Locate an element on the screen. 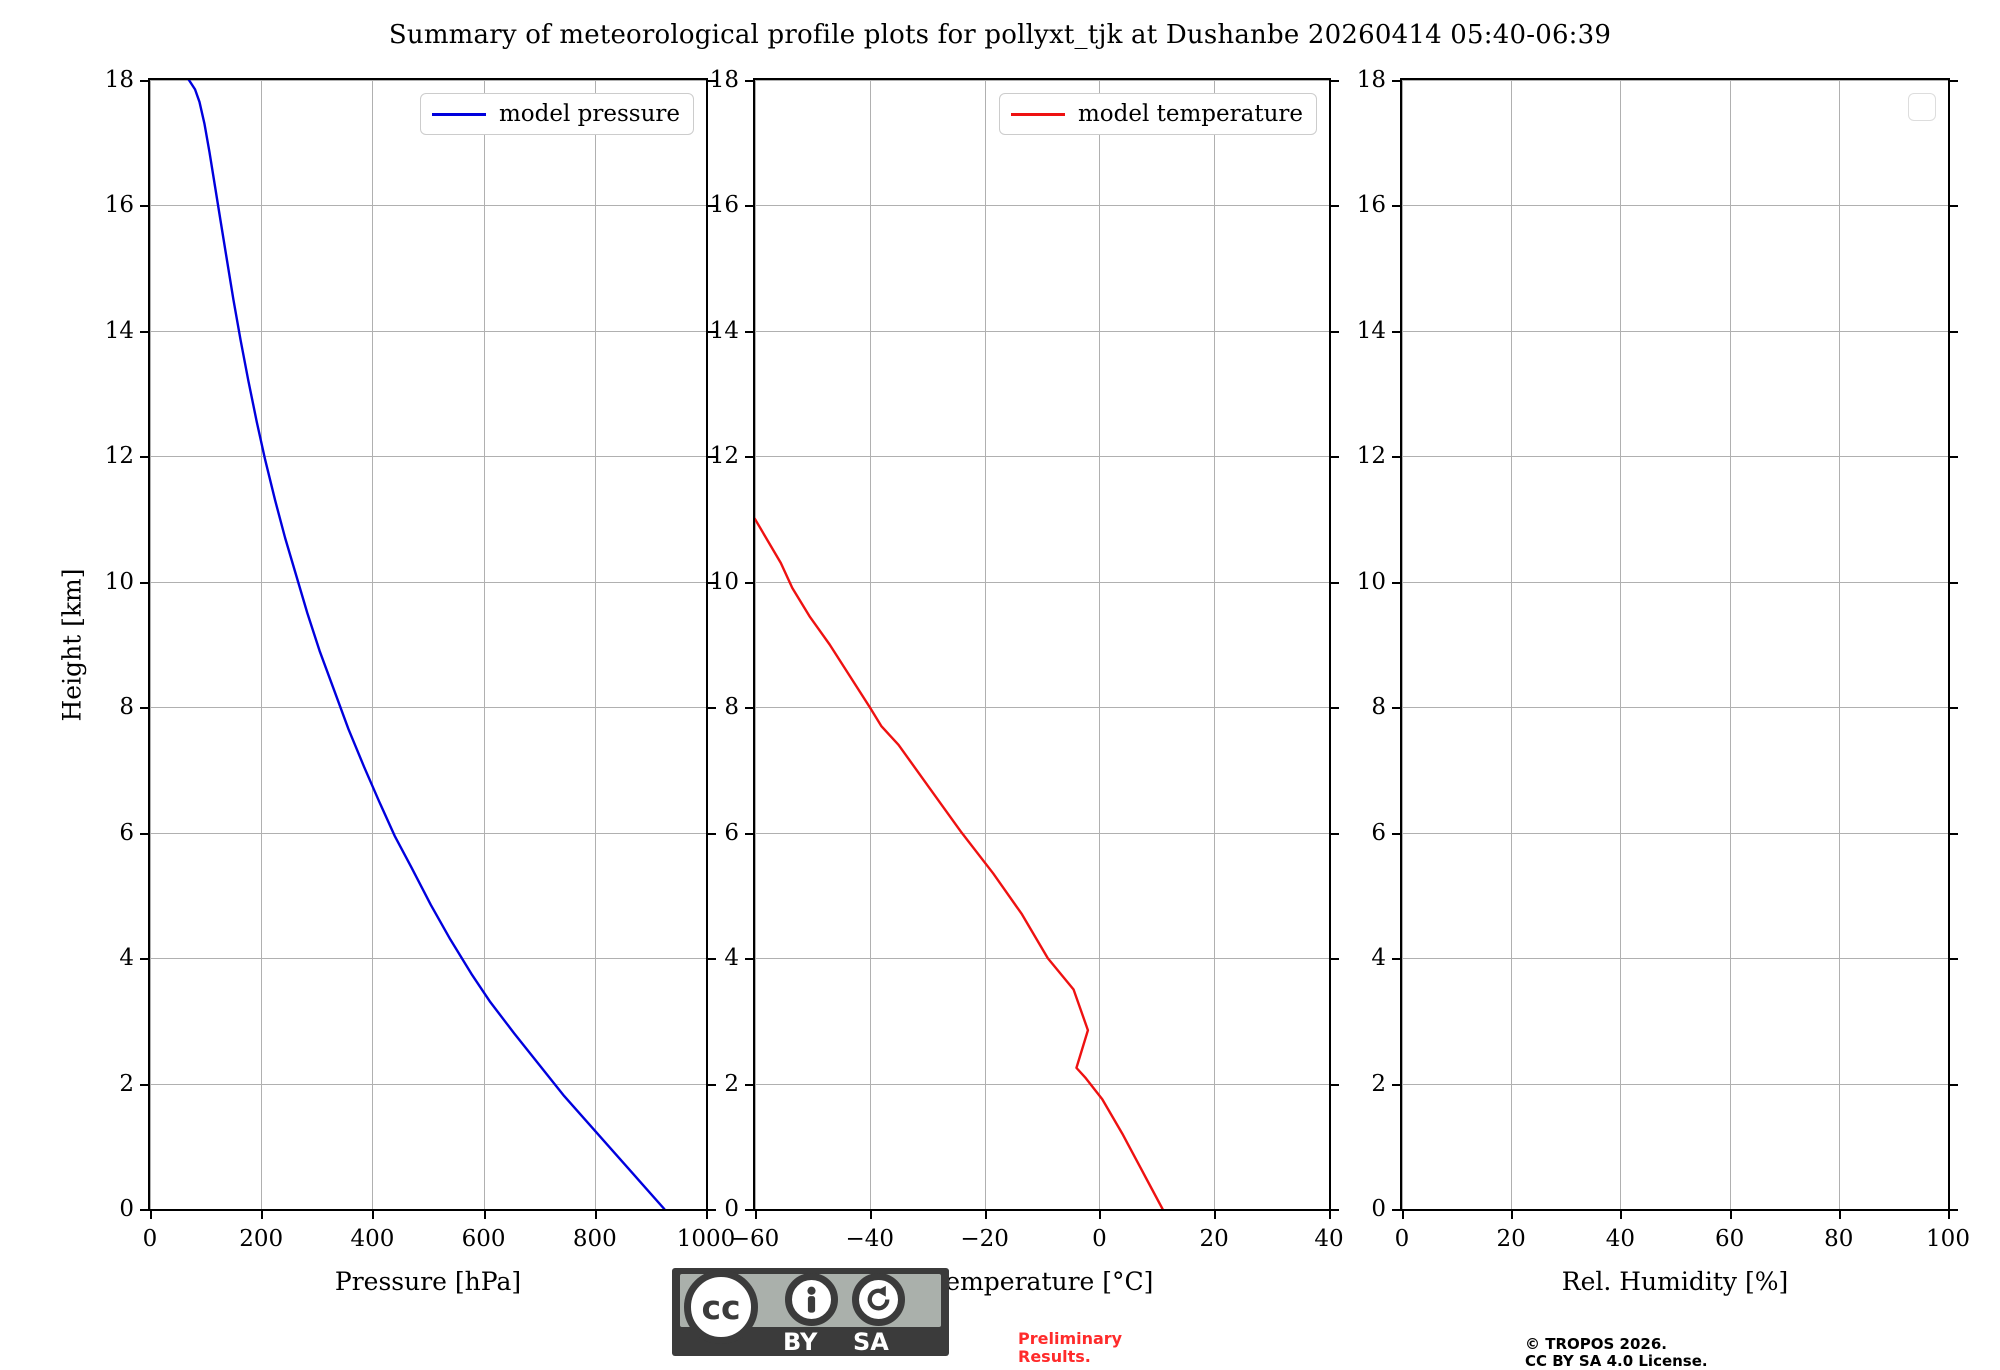 Image resolution: width=2000 pixels, height=1370 pixels. preliminary-results-note: Preliminary Results. is located at coordinates (1070, 1347).